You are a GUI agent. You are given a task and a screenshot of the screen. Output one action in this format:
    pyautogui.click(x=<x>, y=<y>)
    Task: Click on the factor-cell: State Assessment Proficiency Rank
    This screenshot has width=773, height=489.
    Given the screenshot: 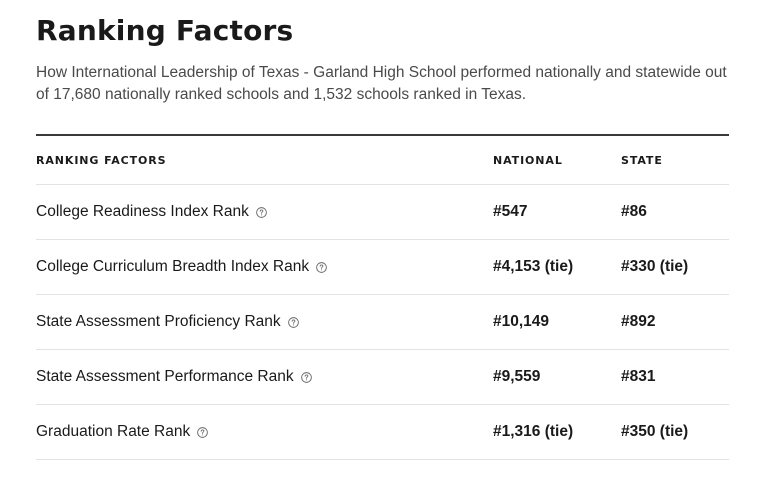 What is the action you would take?
    pyautogui.click(x=167, y=322)
    